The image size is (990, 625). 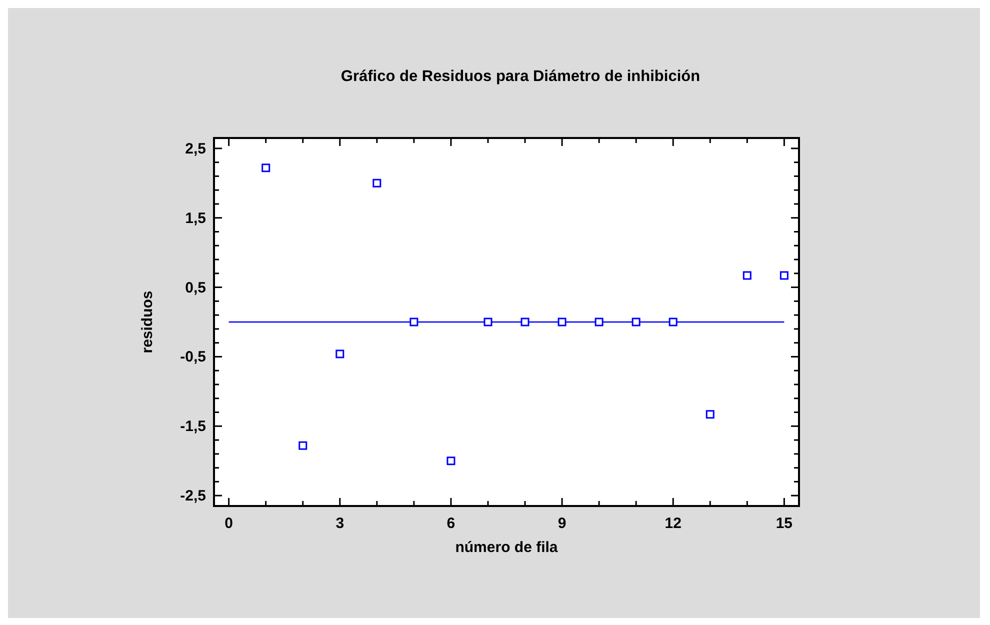 I want to click on x-axis-title: número de fila, so click(x=506, y=547).